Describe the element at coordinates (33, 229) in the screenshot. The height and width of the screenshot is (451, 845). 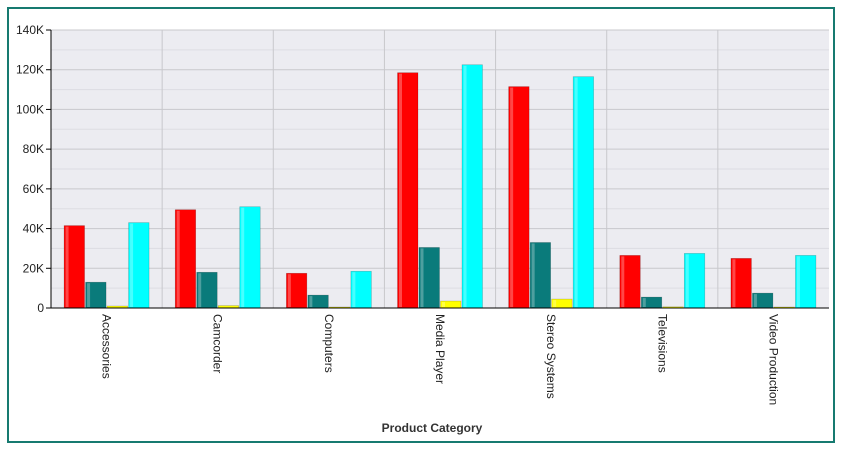
I see `y-tick-label: 40K` at that location.